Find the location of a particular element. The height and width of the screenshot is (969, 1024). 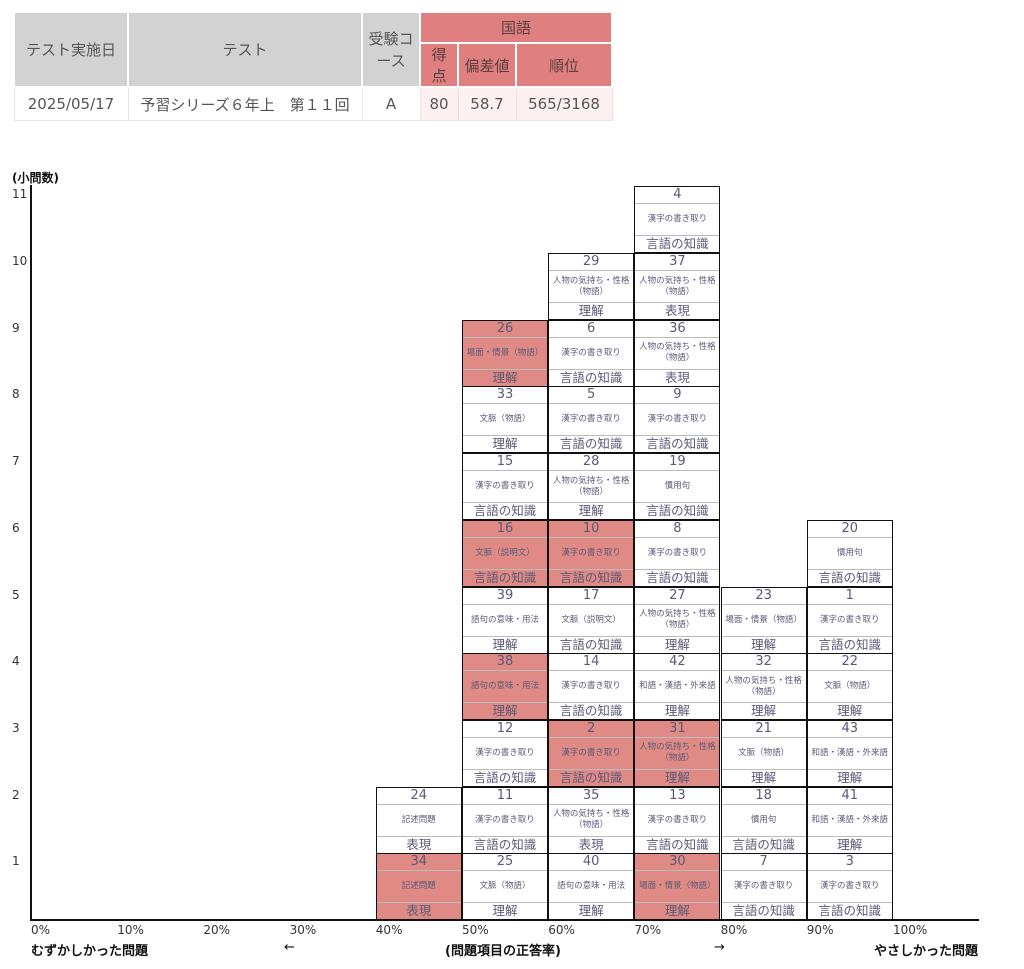

hard-label: むずかしかった問題 is located at coordinates (90, 951).